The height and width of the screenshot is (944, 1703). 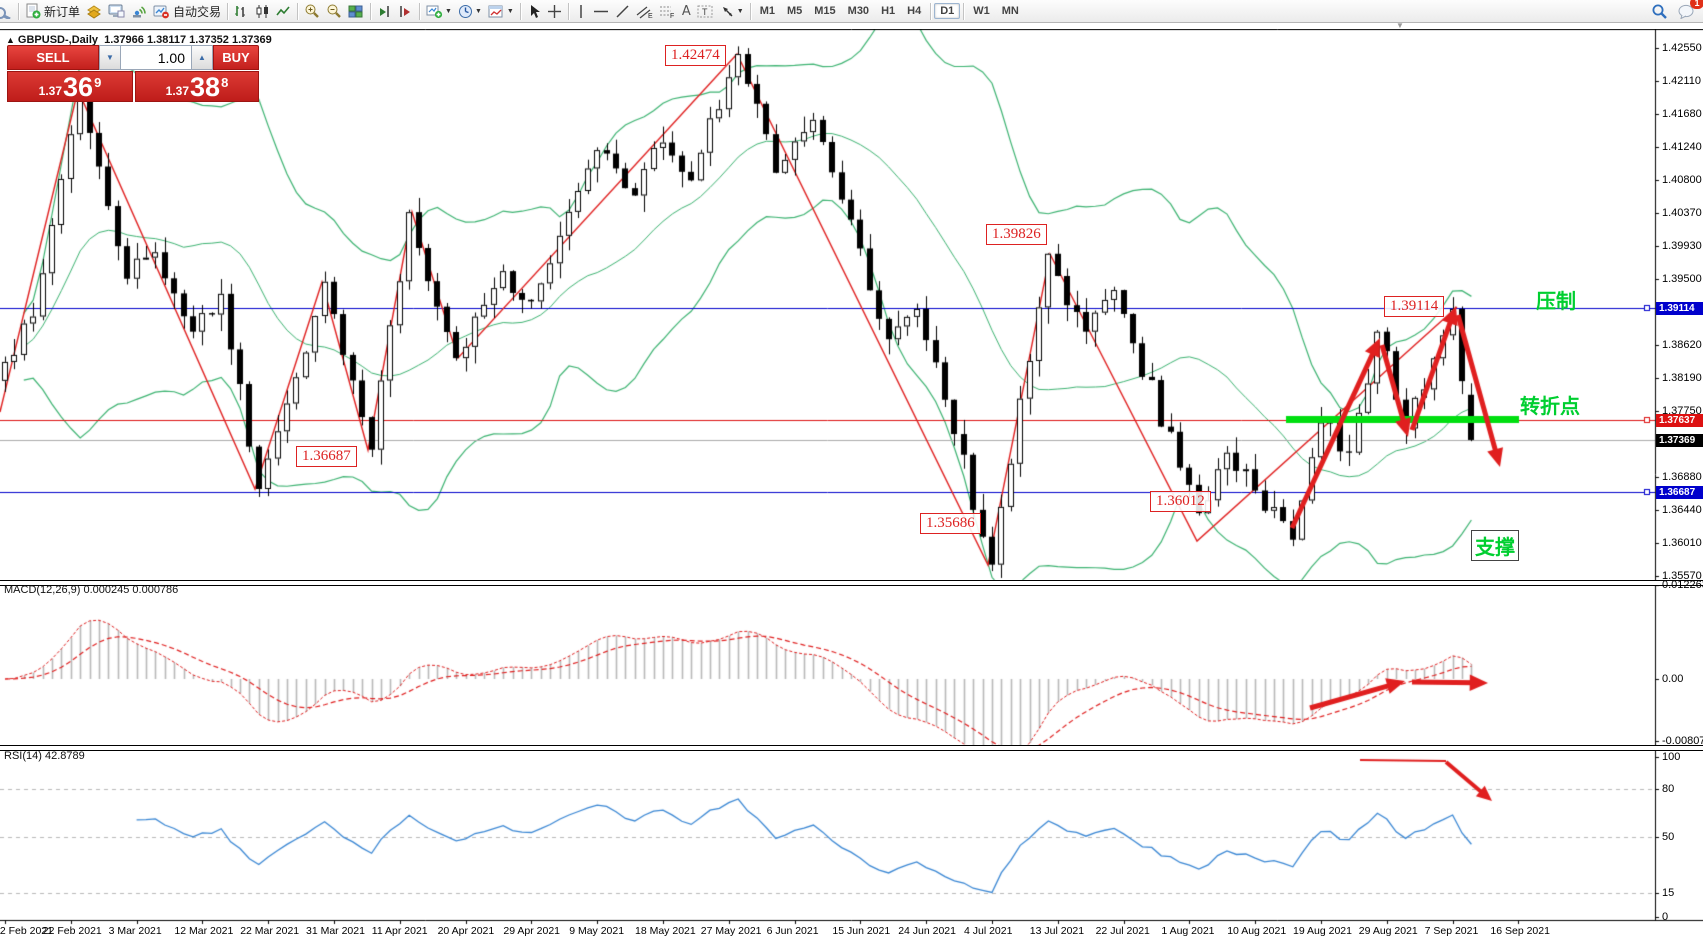 I want to click on autoscroll-icon, so click(x=405, y=11).